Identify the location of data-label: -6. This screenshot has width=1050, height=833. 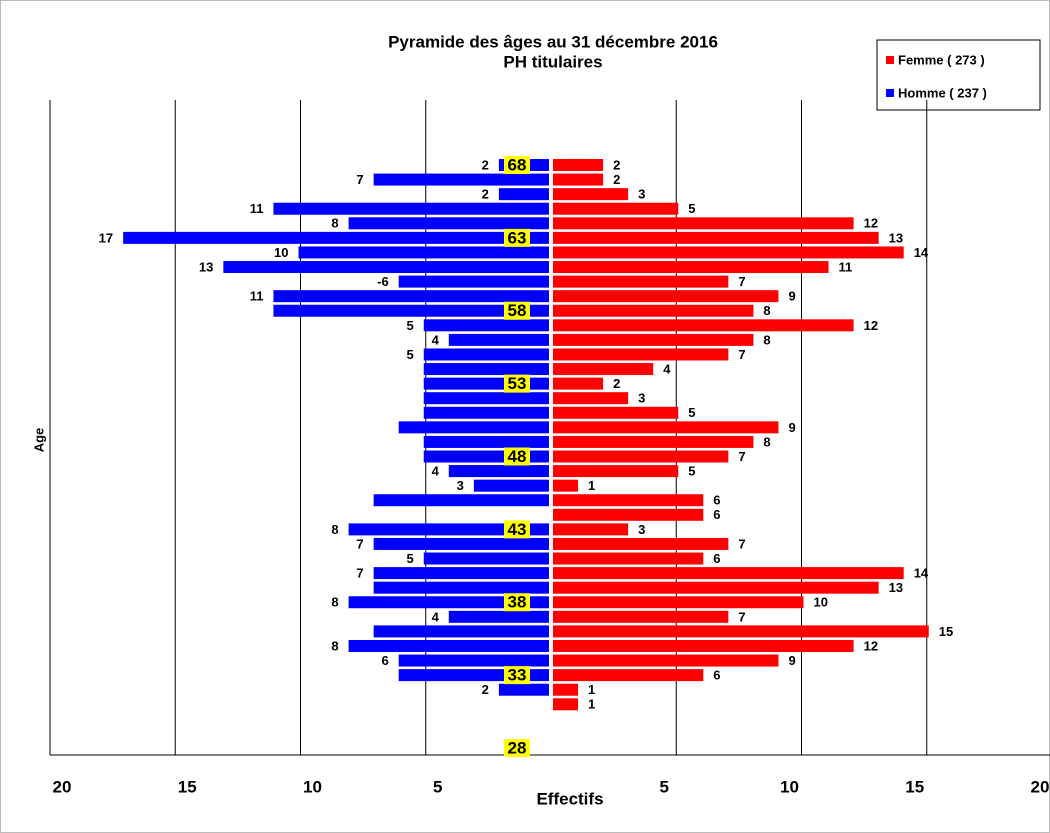
(383, 281).